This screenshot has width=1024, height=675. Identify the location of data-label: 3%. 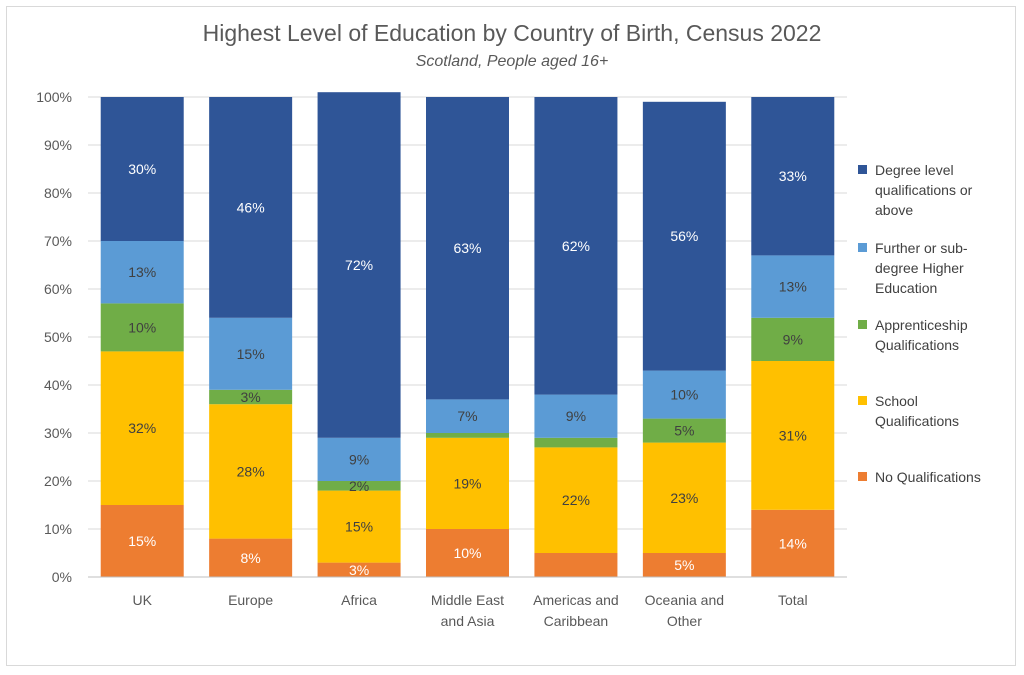
(359, 570).